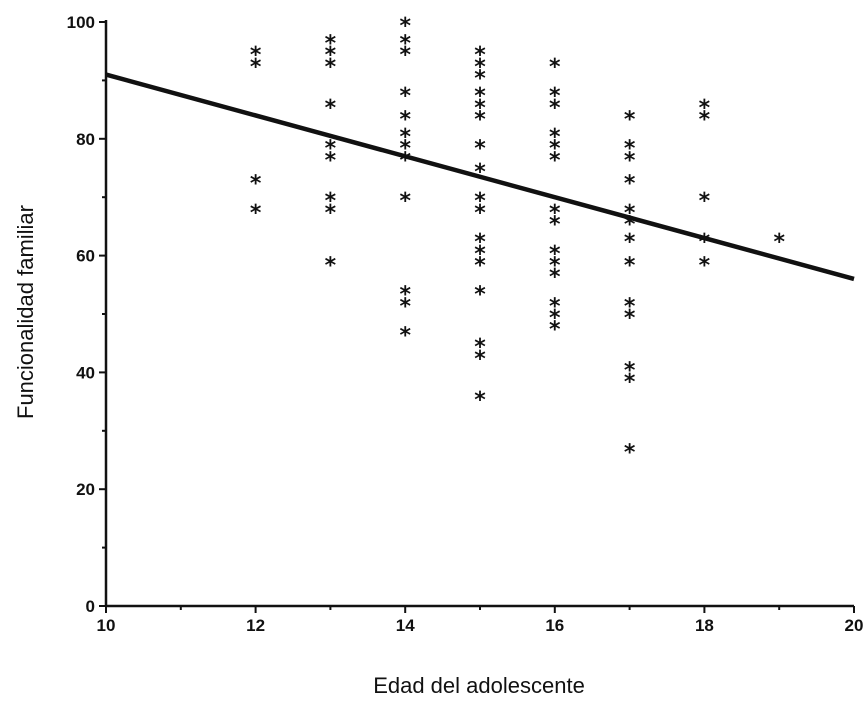  I want to click on y-axis-title: Funcionalidad familiar, so click(25, 312).